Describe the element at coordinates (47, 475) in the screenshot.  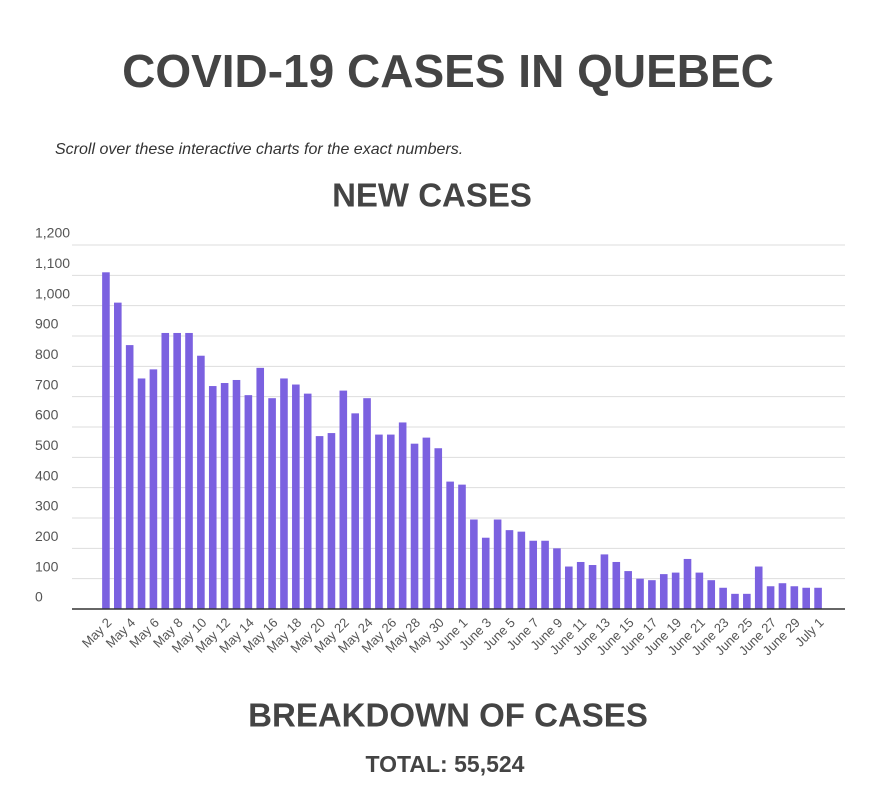
I see `y-tick-label: 400` at that location.